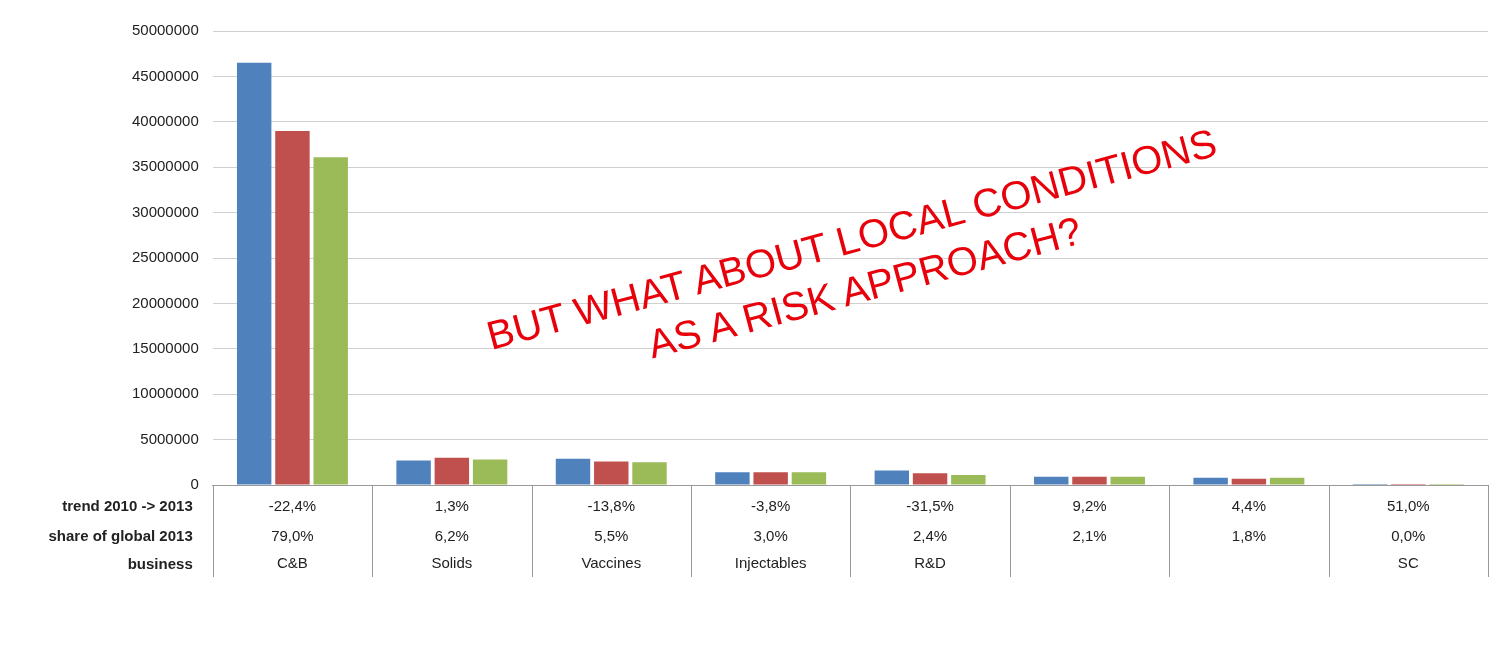 This screenshot has width=1512, height=667. Describe the element at coordinates (930, 506) in the screenshot. I see `text: -31,5%` at that location.